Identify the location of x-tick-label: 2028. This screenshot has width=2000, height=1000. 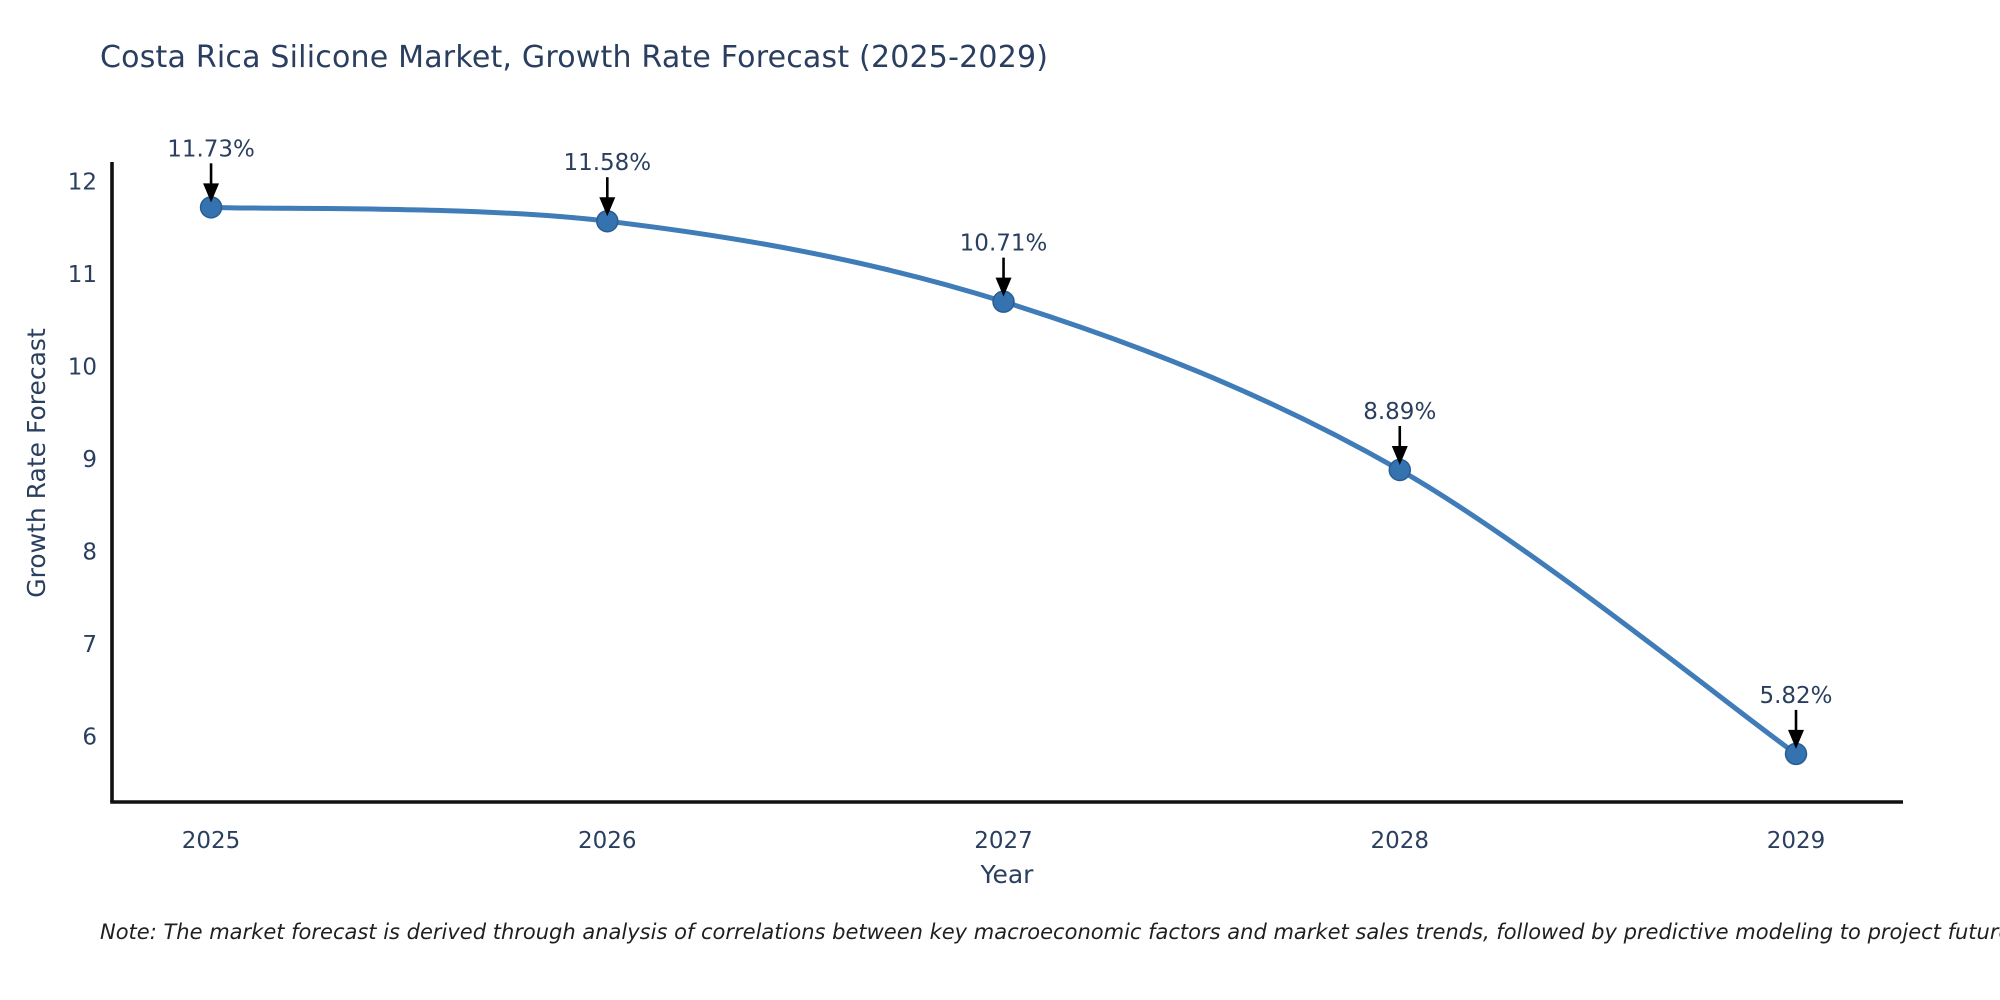
(1400, 841).